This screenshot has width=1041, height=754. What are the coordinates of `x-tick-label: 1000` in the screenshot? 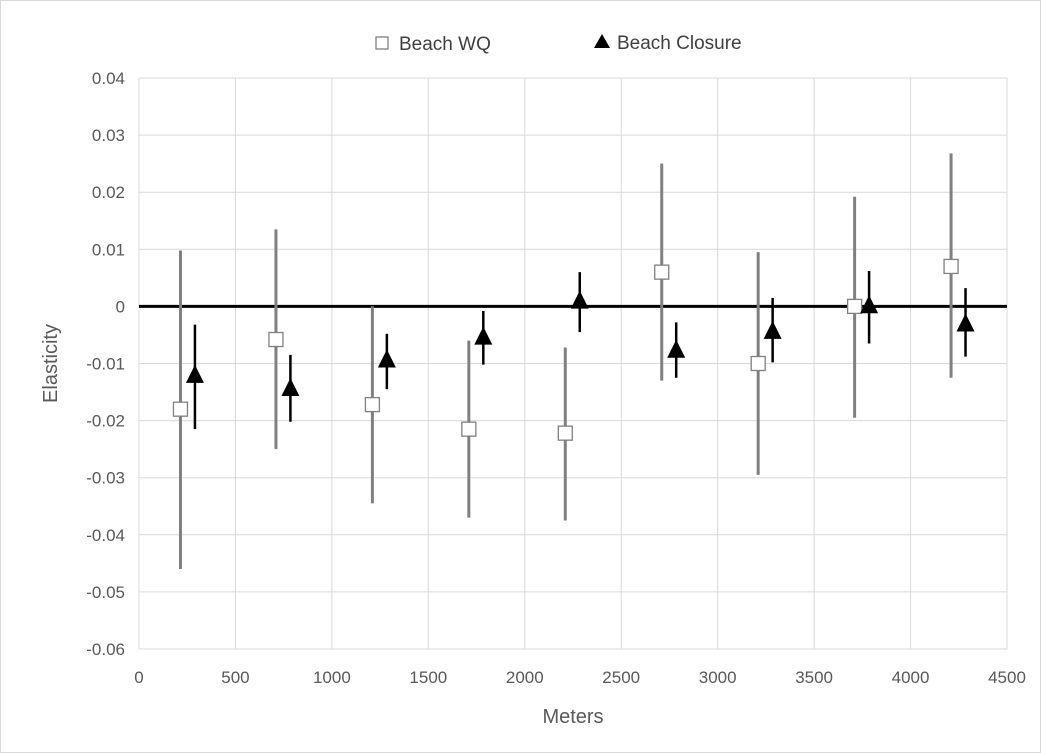 It's located at (332, 677).